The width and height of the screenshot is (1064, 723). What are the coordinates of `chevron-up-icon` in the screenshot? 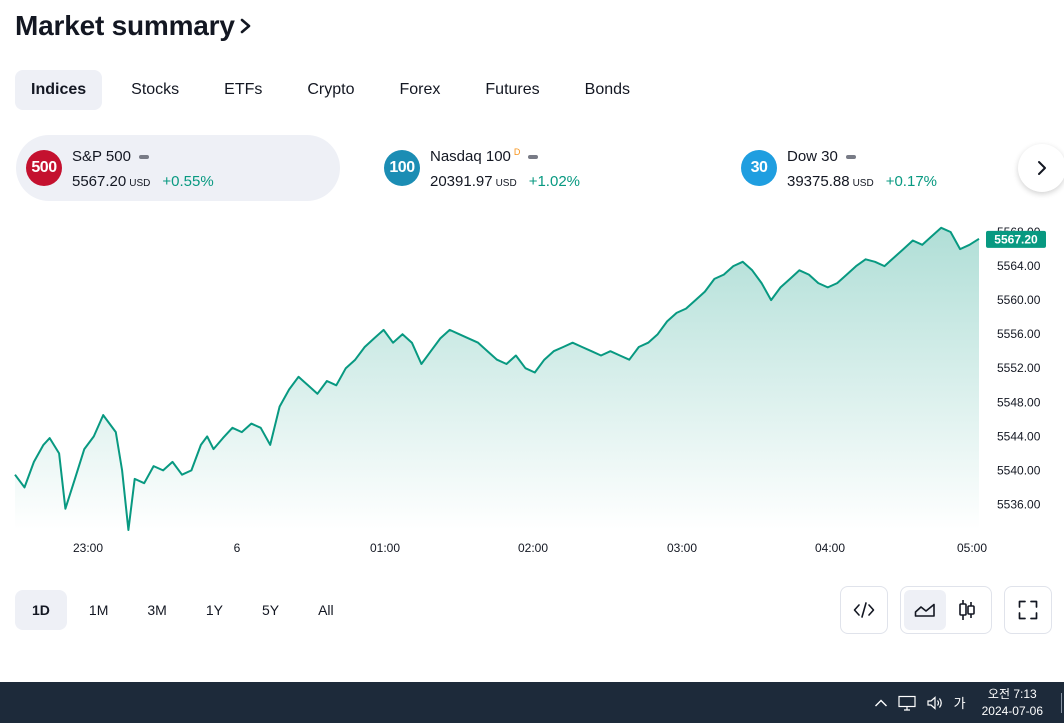 It's located at (881, 703).